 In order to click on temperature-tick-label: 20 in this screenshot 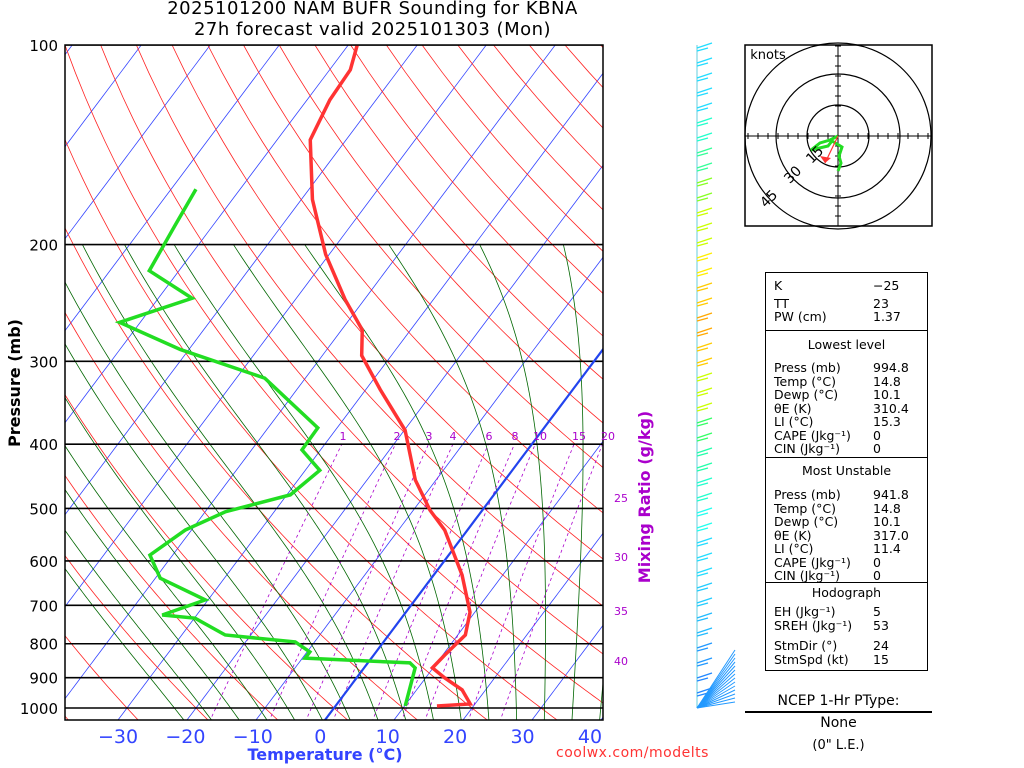, I will do `click(455, 737)`.